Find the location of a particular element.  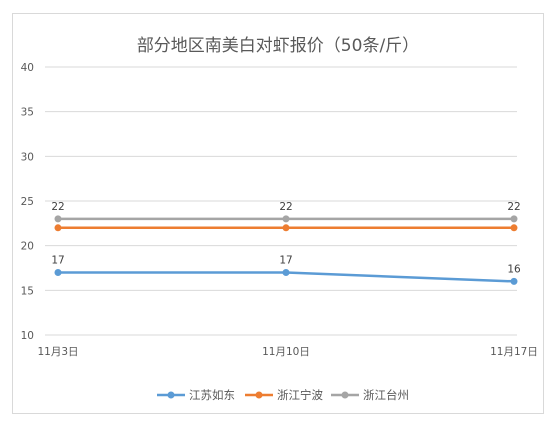

legend-label: 江苏如东 is located at coordinates (212, 395).